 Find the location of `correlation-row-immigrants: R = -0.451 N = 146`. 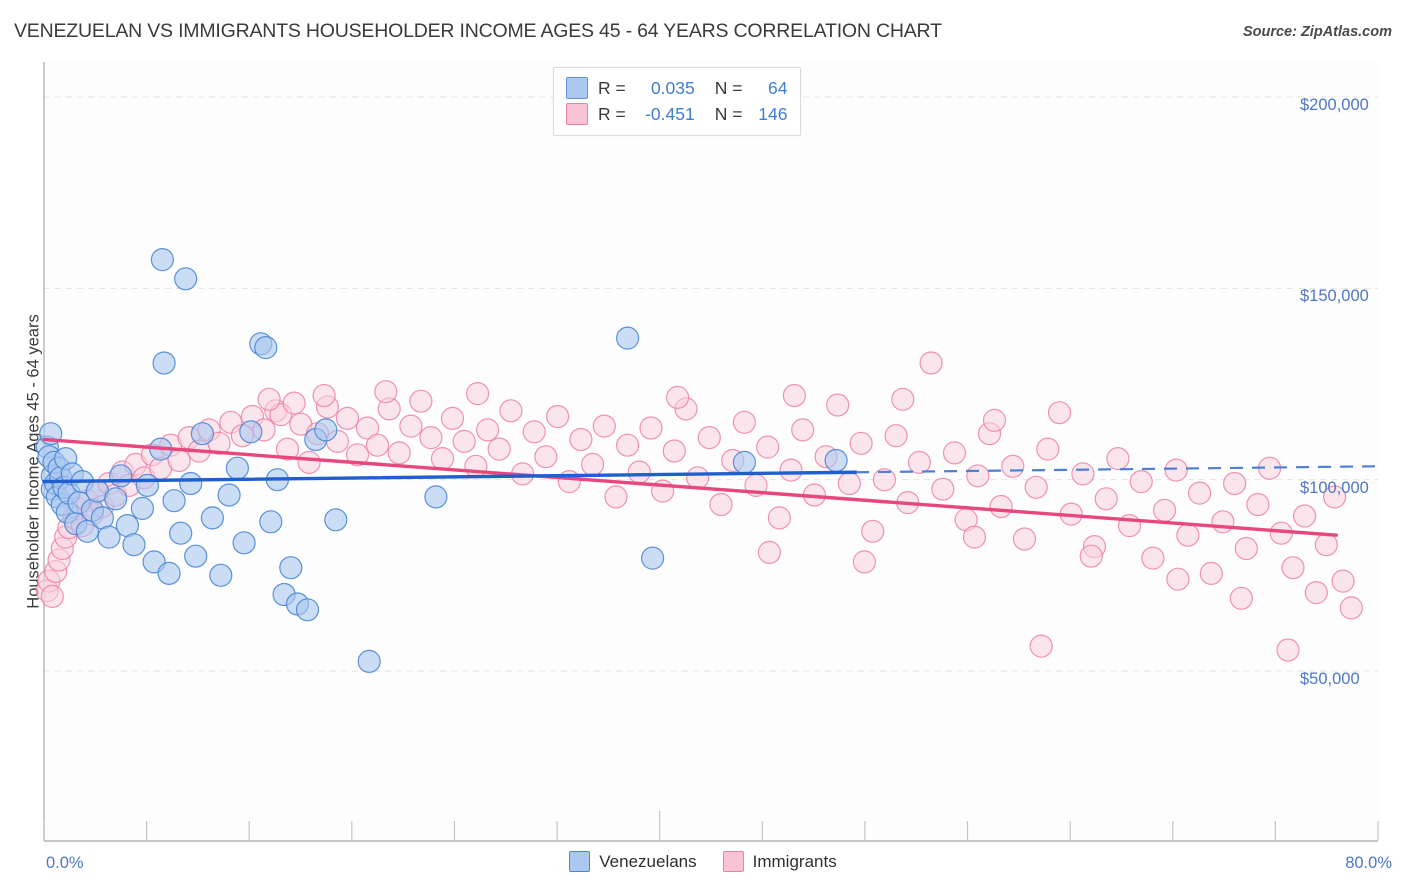

correlation-row-immigrants: R = -0.451 N = 146 is located at coordinates (676, 114).